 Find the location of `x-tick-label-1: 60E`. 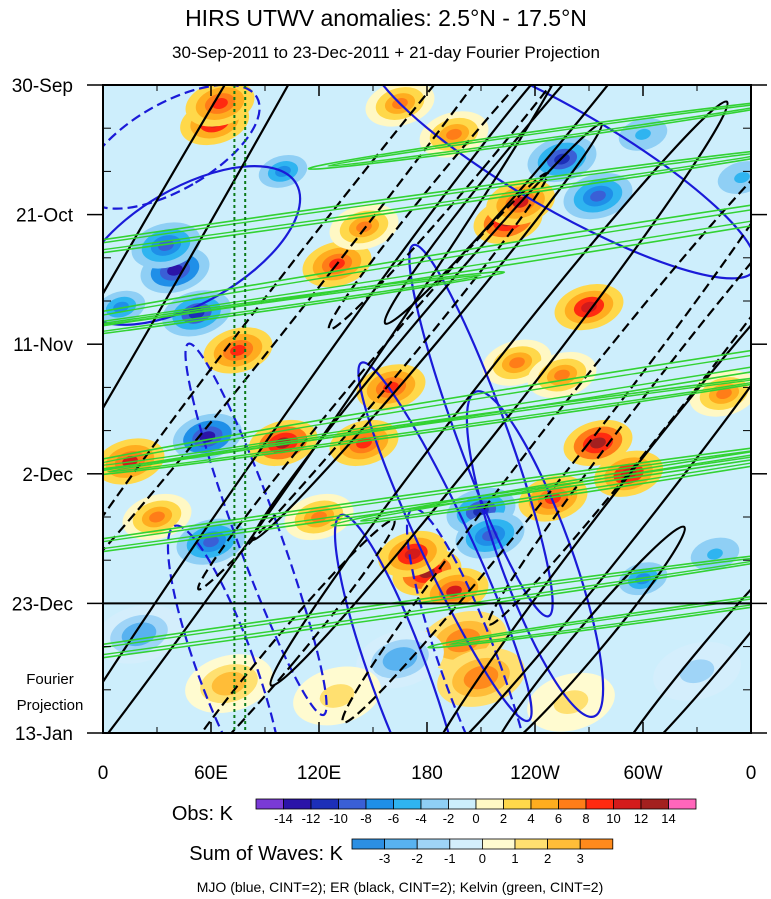

x-tick-label-1: 60E is located at coordinates (211, 773).